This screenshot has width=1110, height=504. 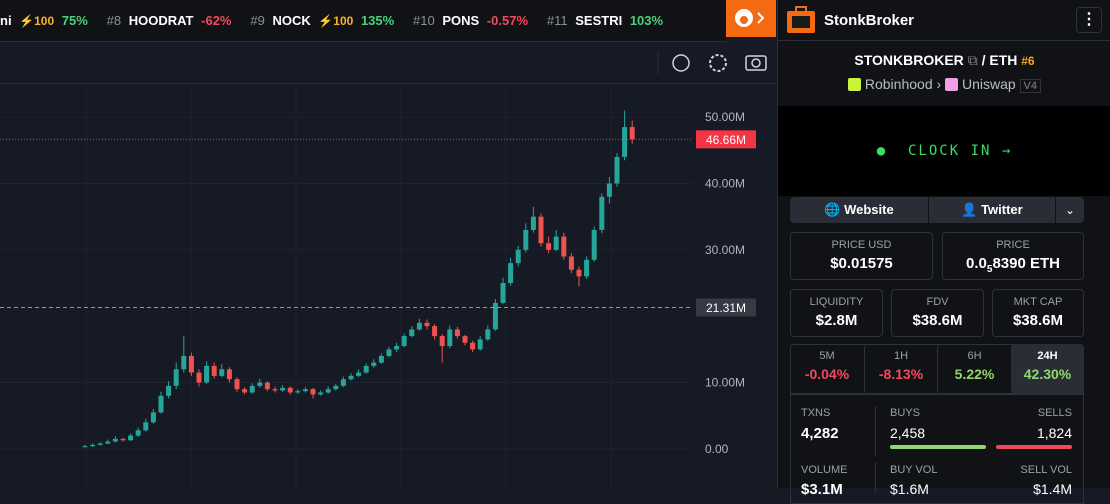 I want to click on ticker-change: 103%, so click(x=646, y=20).